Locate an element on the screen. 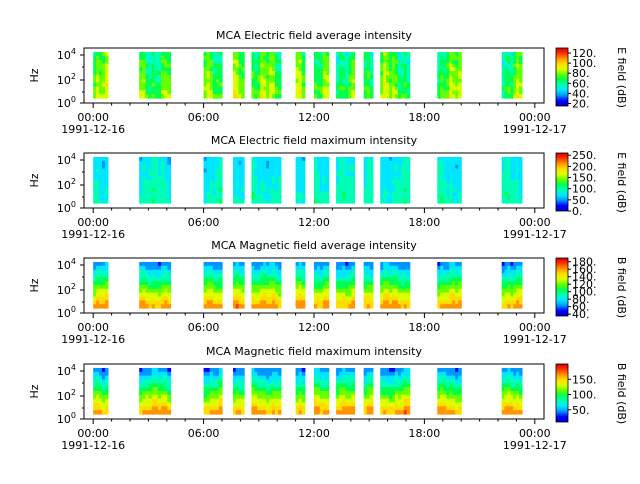  x-tick-label: 06:00 is located at coordinates (204, 222).